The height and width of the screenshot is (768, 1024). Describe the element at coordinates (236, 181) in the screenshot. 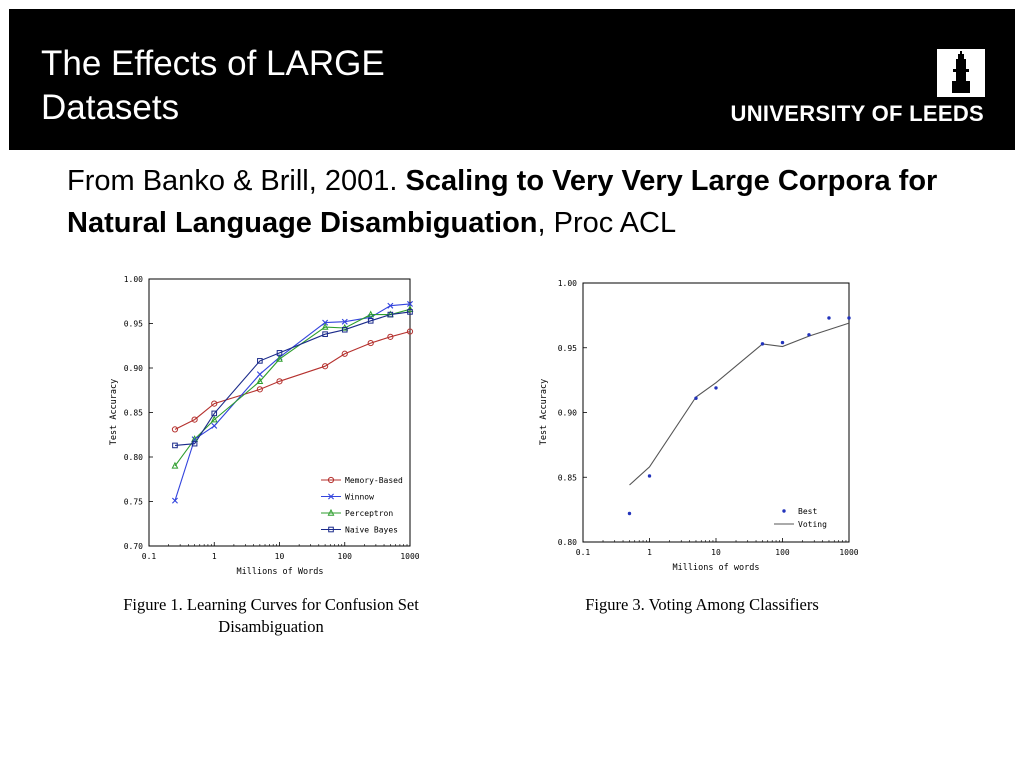

I see `citation-prefix: From Banko & Brill, 2001.` at that location.